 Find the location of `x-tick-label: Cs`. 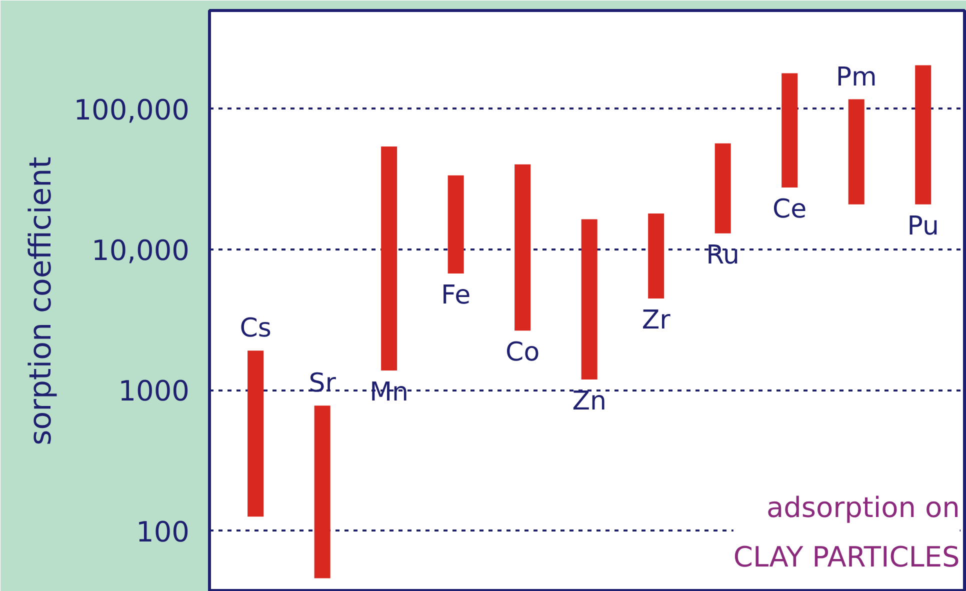

x-tick-label: Cs is located at coordinates (256, 329).